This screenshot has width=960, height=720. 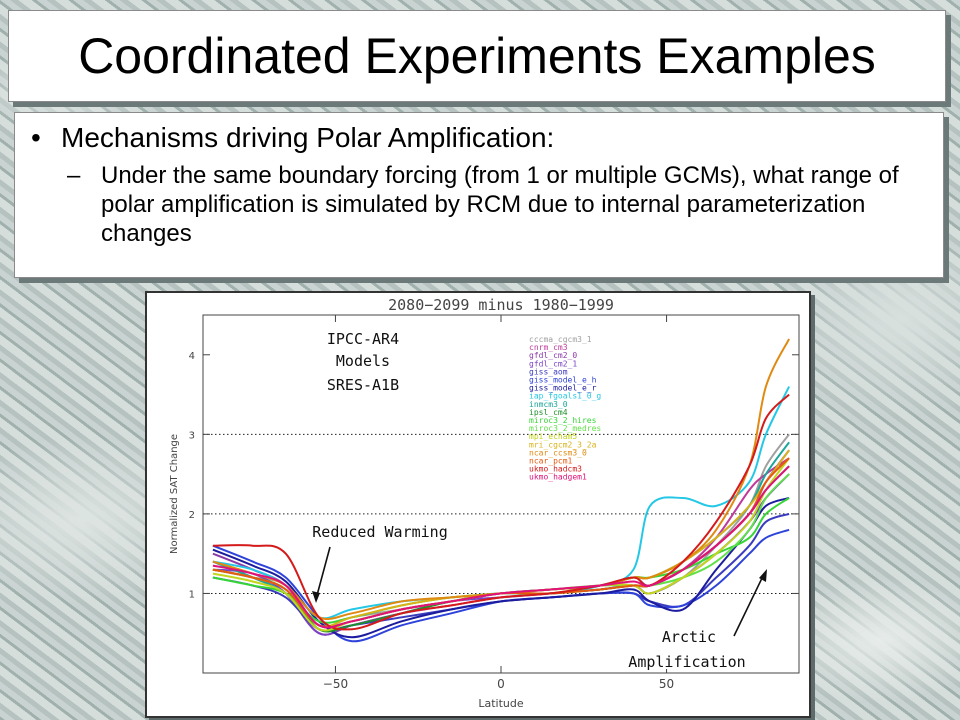 What do you see at coordinates (548, 371) in the screenshot?
I see `legend-entry-giss-aom: giss_aom` at bounding box center [548, 371].